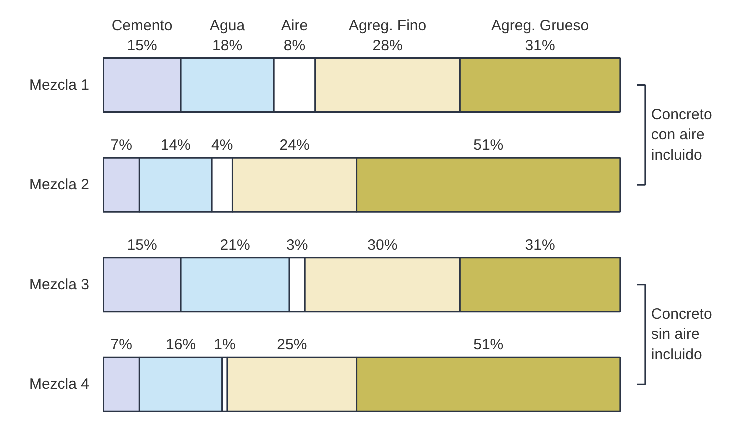 This screenshot has height=424, width=744. I want to click on series-label: Agreg. Fino, so click(388, 25).